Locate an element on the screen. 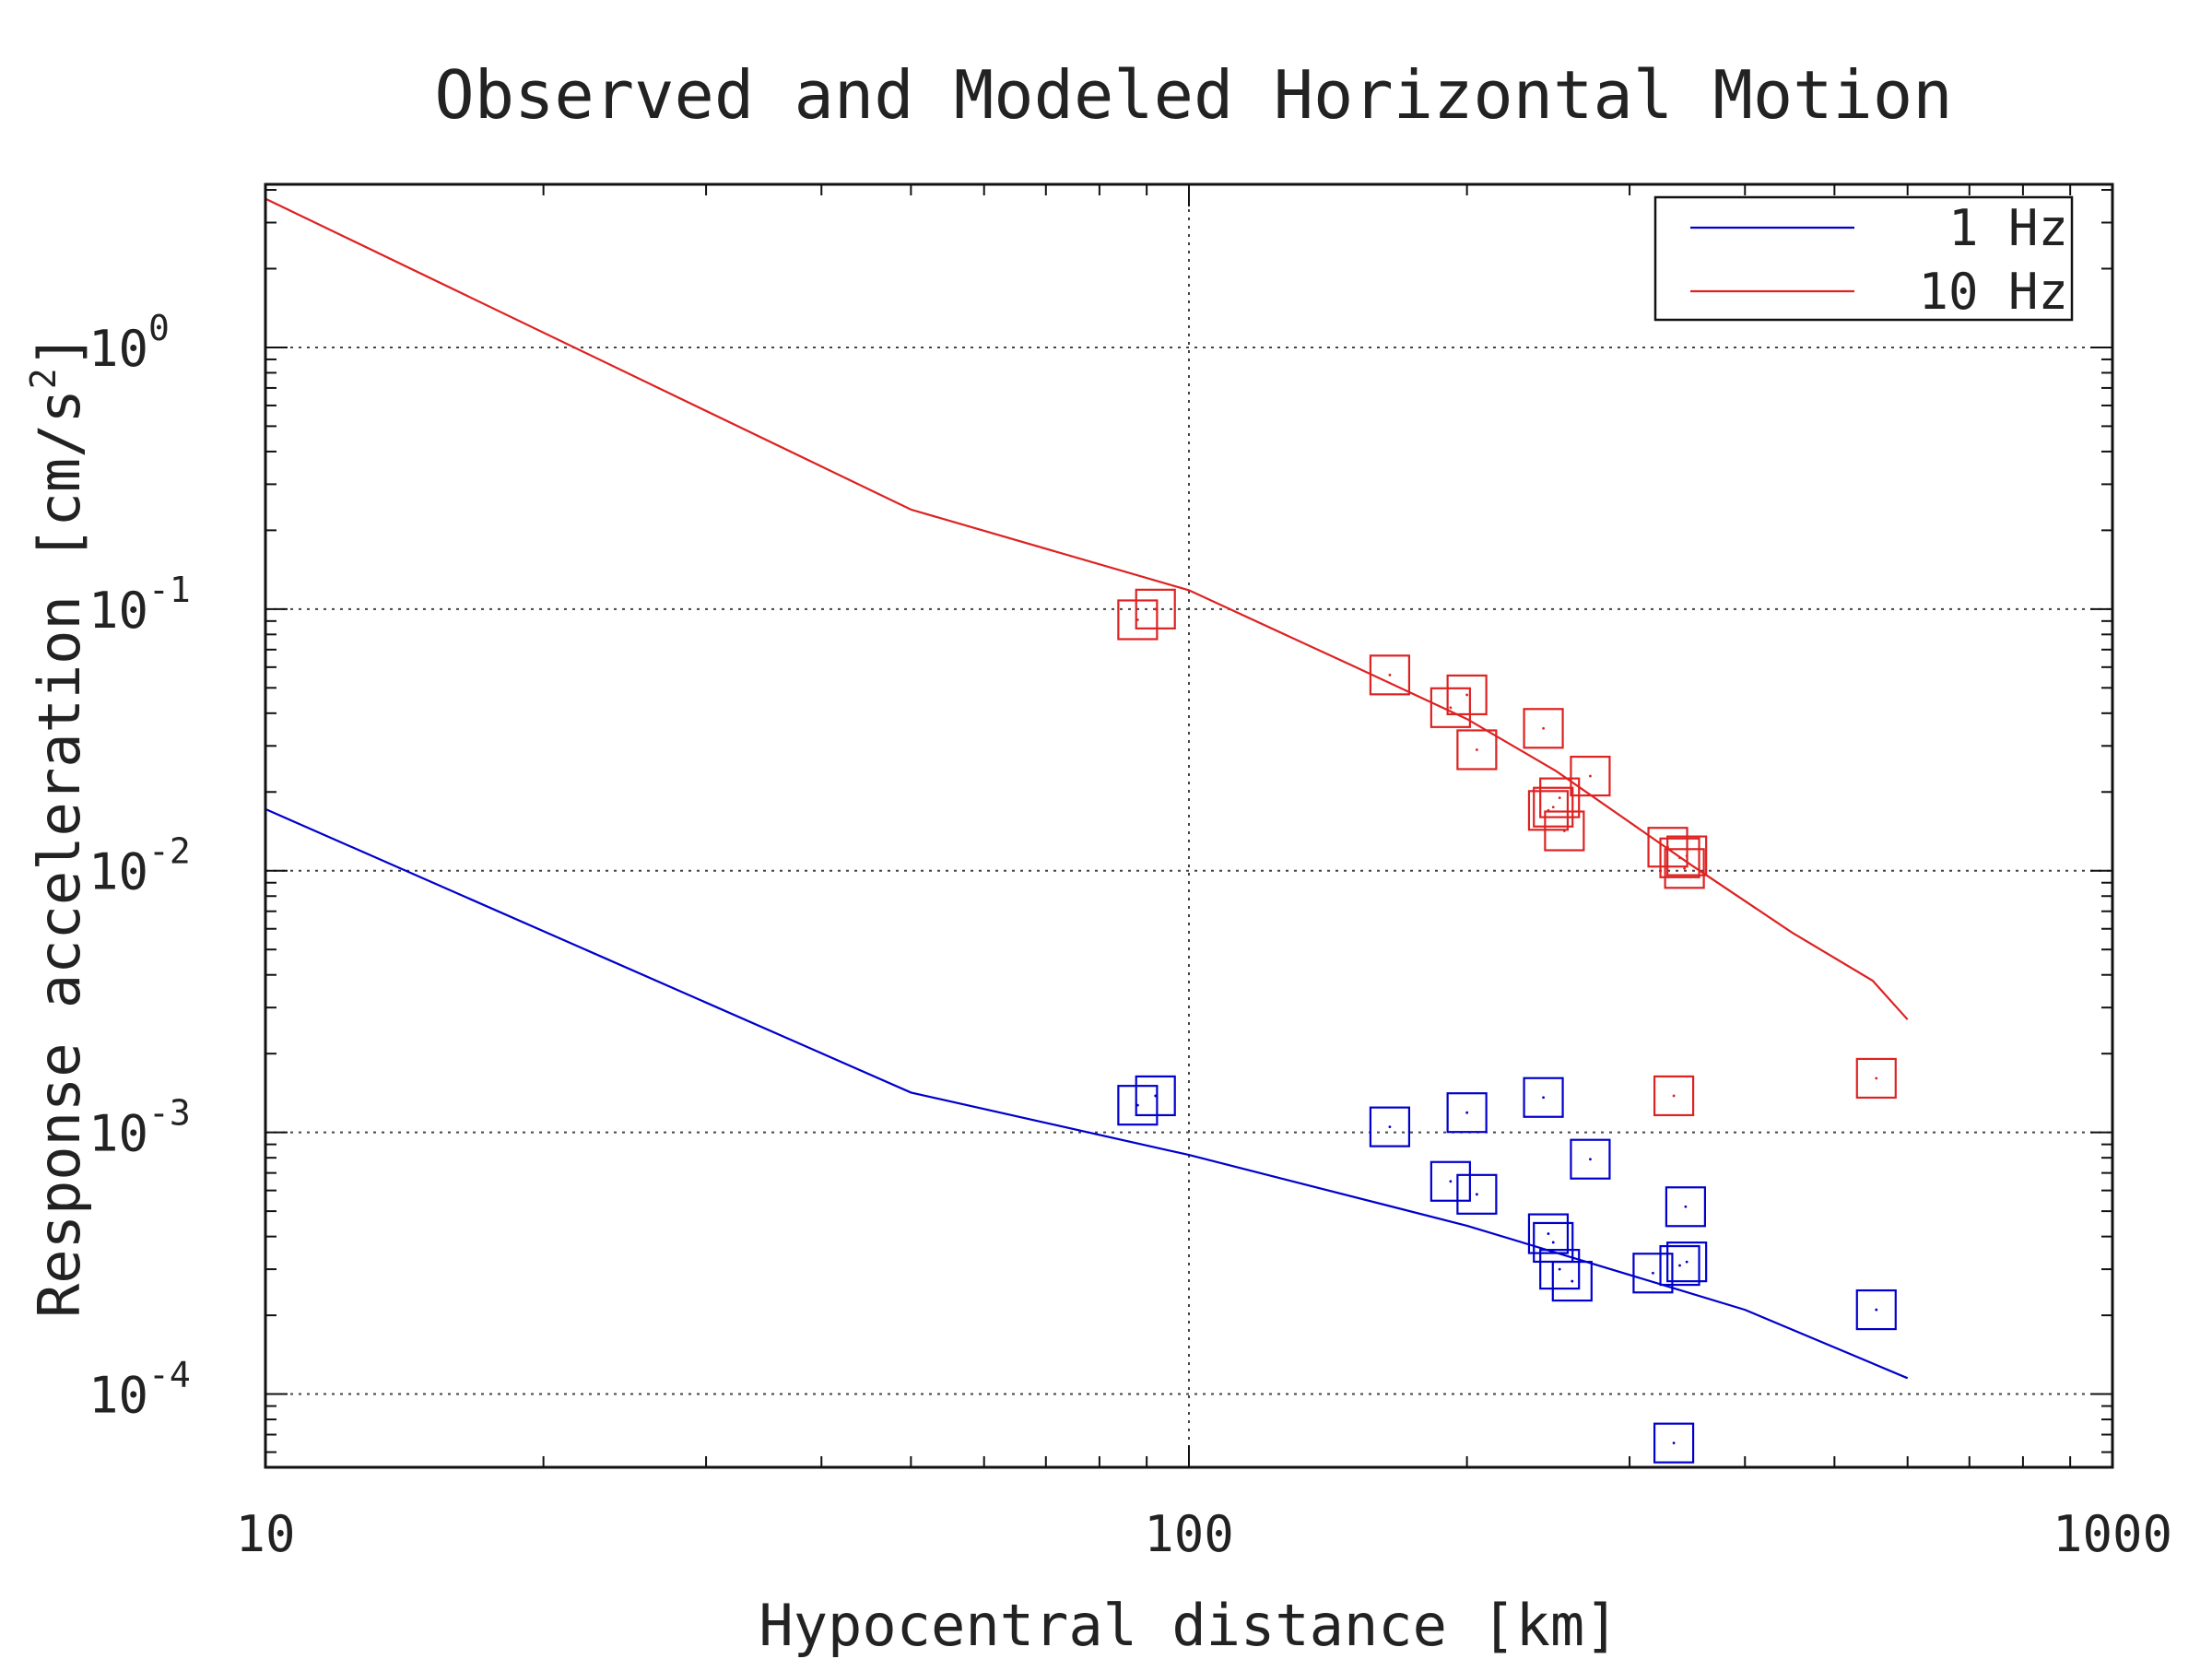 Image resolution: width=2212 pixels, height=1659 pixels. legend-label: 10 Hz is located at coordinates (1993, 292).